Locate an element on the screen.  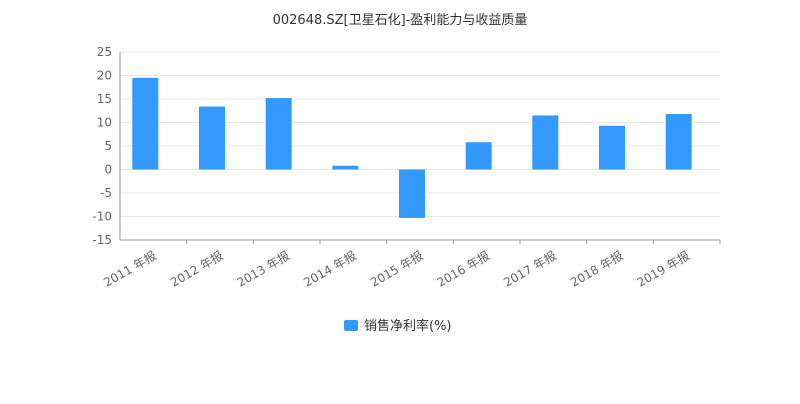
y-tick-label: -5 is located at coordinates (106, 193).